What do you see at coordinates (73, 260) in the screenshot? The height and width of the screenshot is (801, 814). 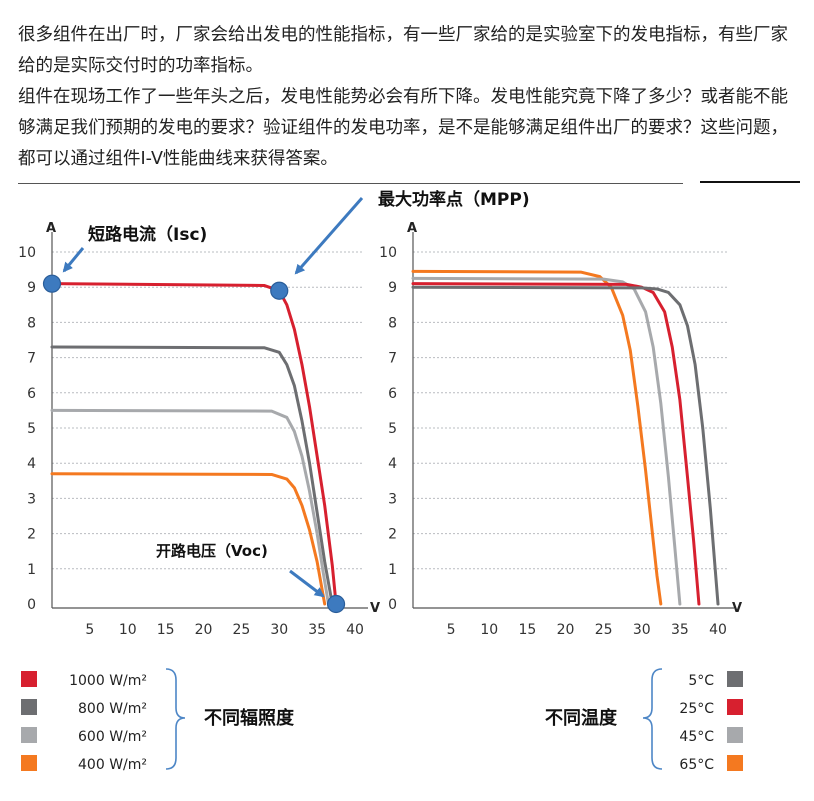 I see `isc-arrow` at bounding box center [73, 260].